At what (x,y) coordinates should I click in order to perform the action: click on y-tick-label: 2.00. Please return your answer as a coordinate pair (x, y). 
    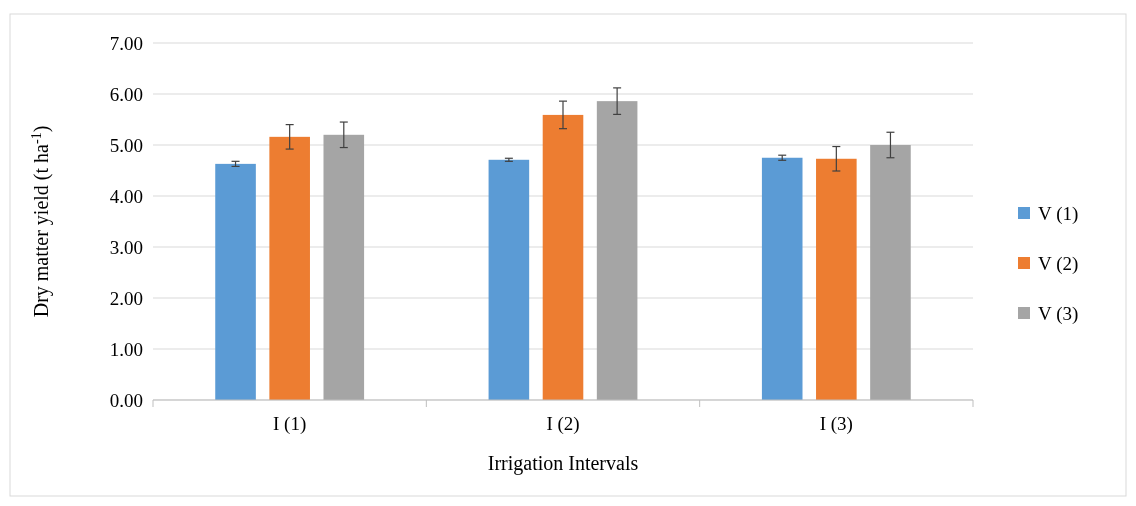
    Looking at the image, I should click on (126, 298).